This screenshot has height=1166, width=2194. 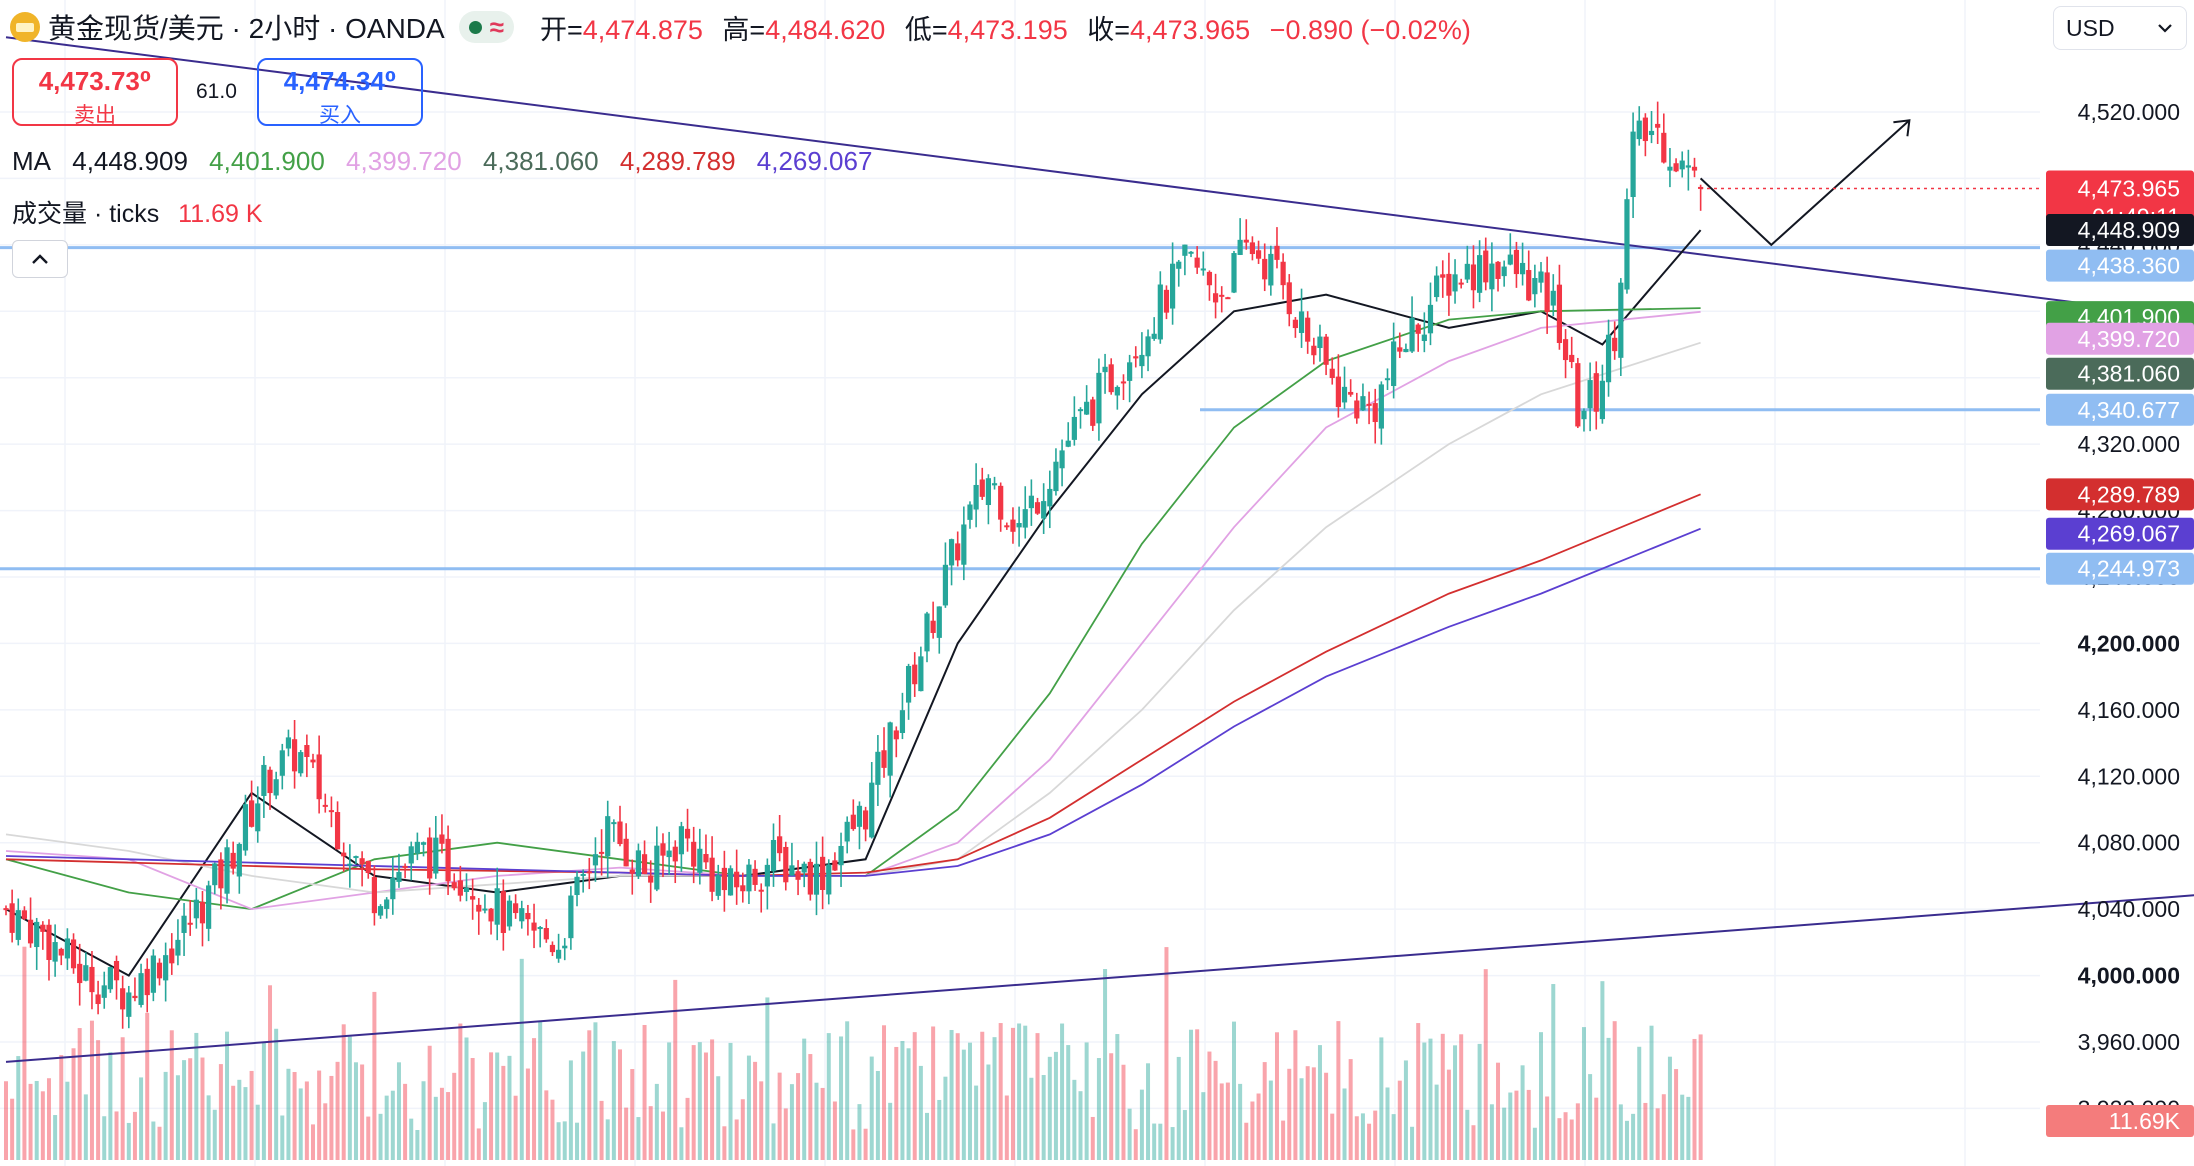 What do you see at coordinates (2120, 494) in the screenshot?
I see `ma5-tag-bg` at bounding box center [2120, 494].